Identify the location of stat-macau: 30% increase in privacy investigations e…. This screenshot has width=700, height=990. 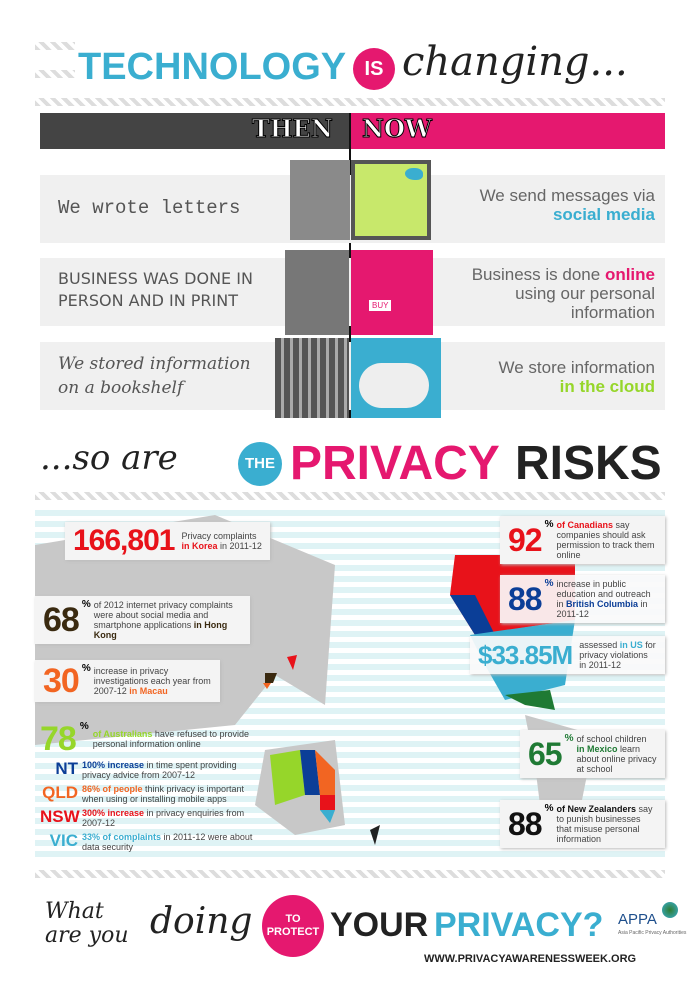
(127, 681).